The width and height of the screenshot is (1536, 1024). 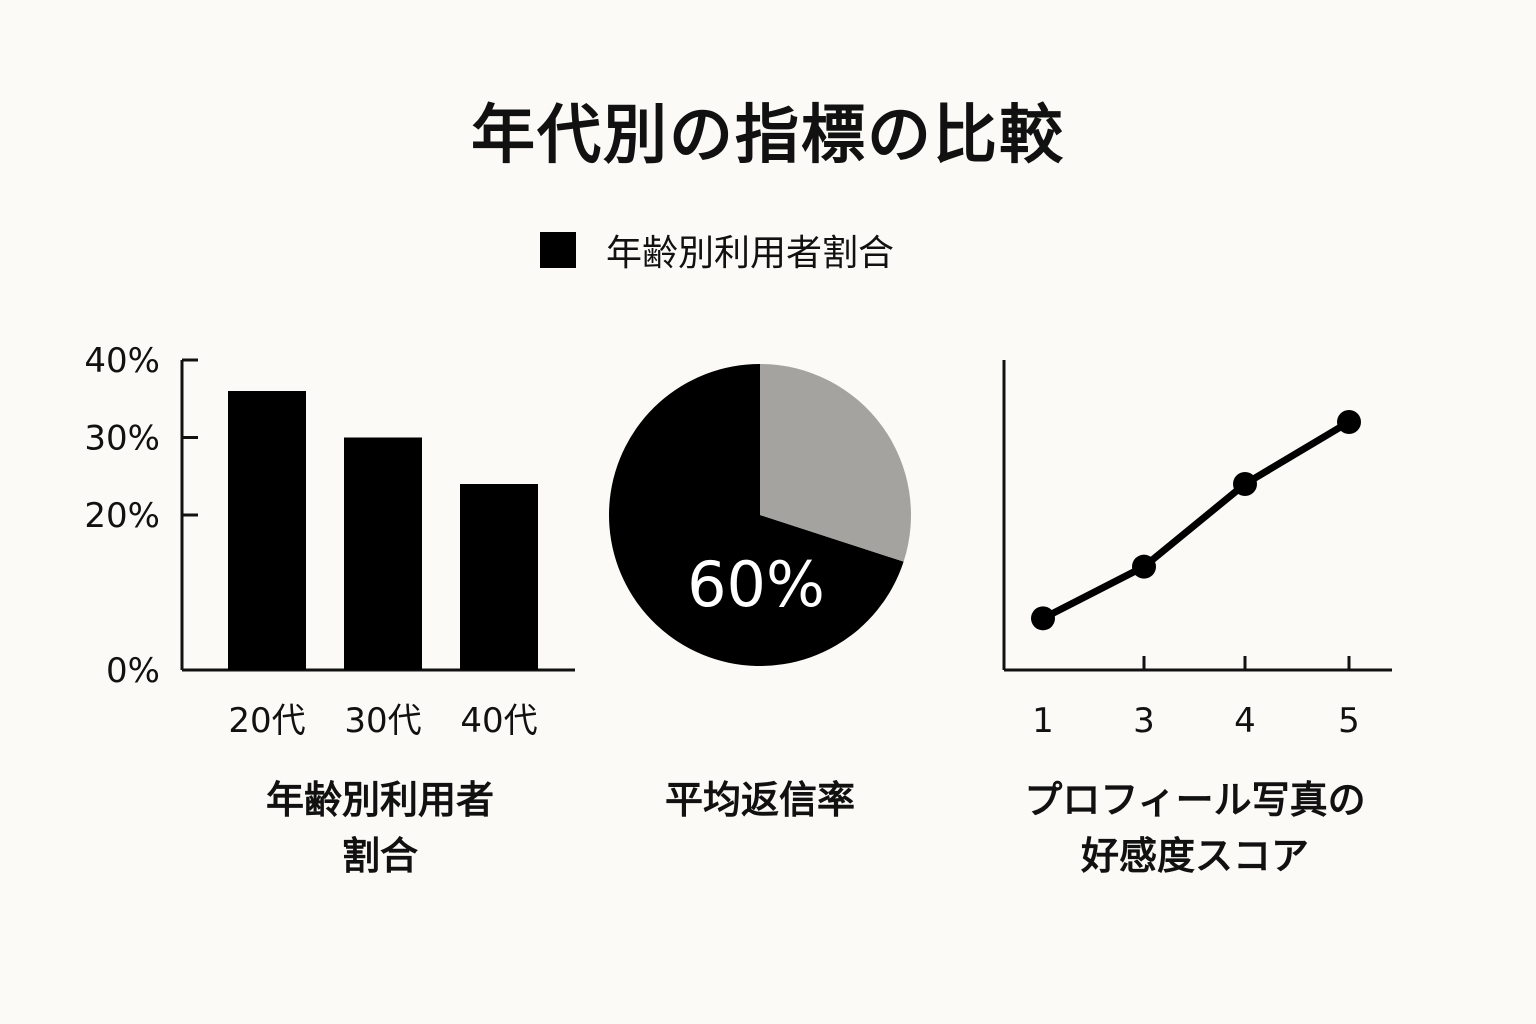 What do you see at coordinates (122, 361) in the screenshot?
I see `bar-y-tick-label: 40%` at bounding box center [122, 361].